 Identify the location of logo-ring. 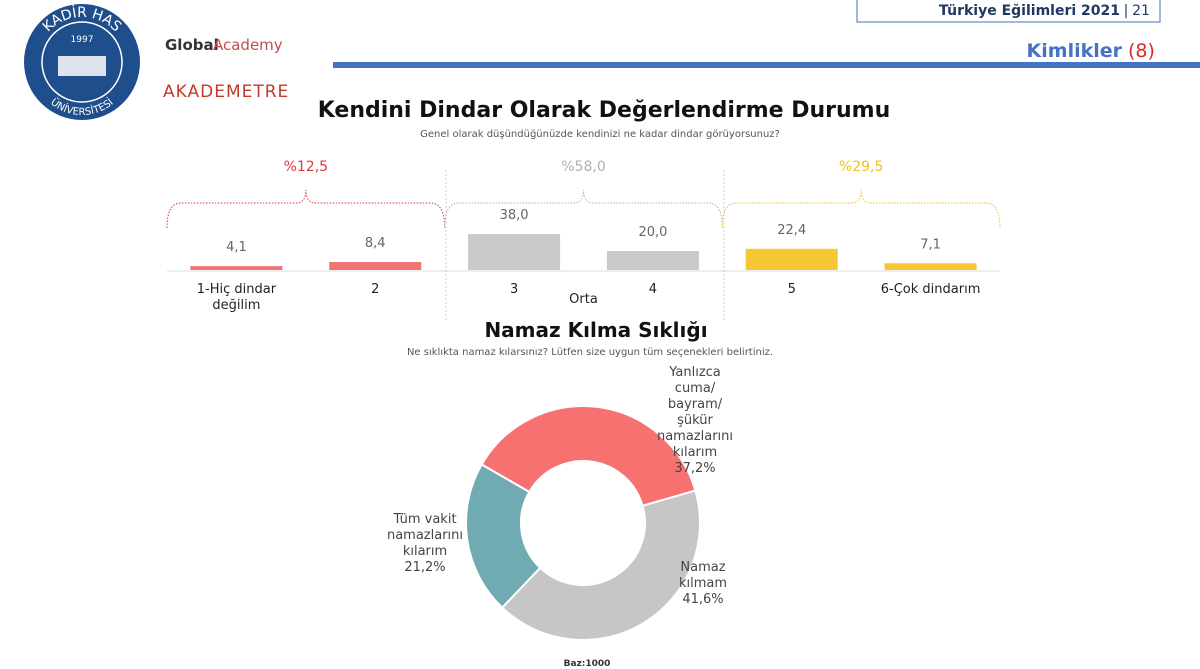
(82, 62).